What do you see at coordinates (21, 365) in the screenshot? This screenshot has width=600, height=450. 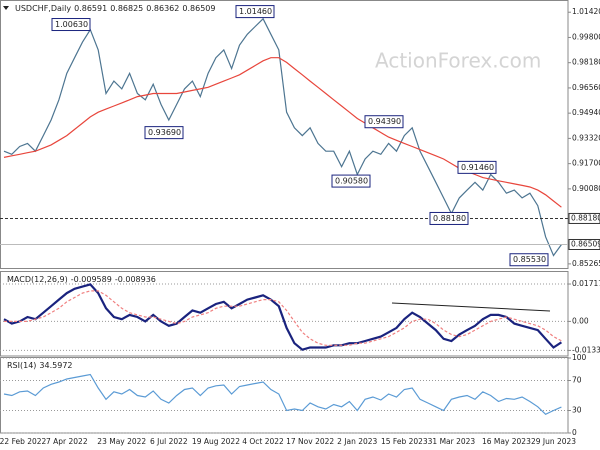 I see `header-item: RSI(14)` at bounding box center [21, 365].